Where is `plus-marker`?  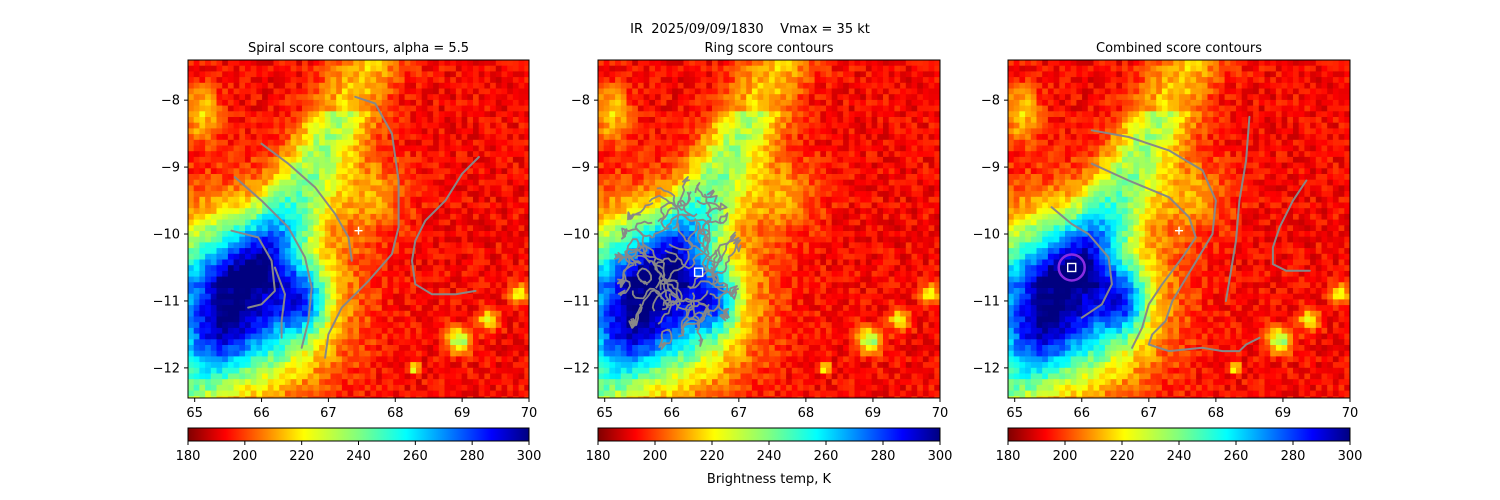 plus-marker is located at coordinates (358, 230).